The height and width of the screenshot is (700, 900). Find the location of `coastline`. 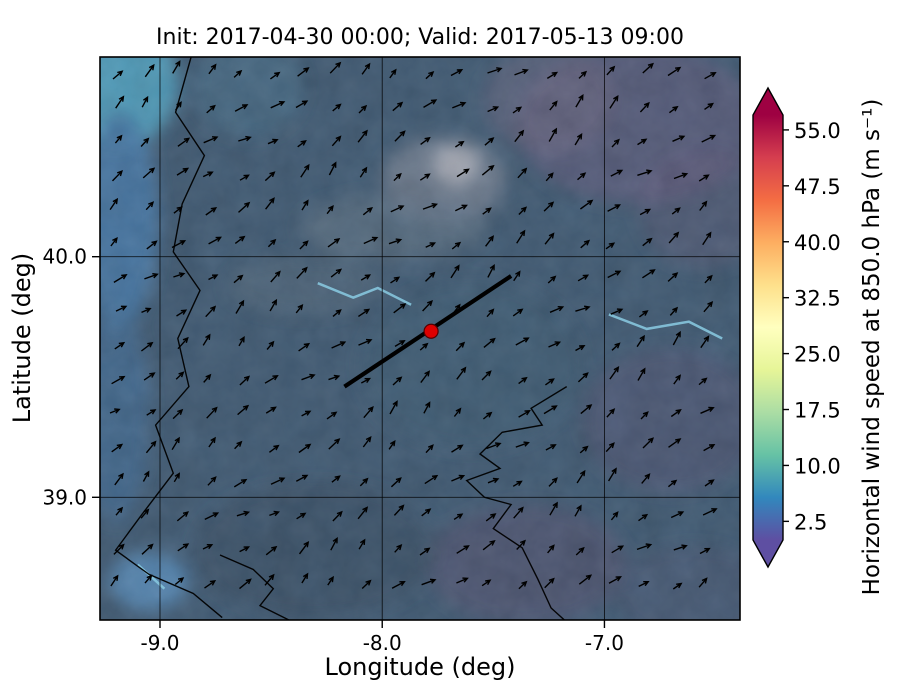

coastline is located at coordinates (516, 503).